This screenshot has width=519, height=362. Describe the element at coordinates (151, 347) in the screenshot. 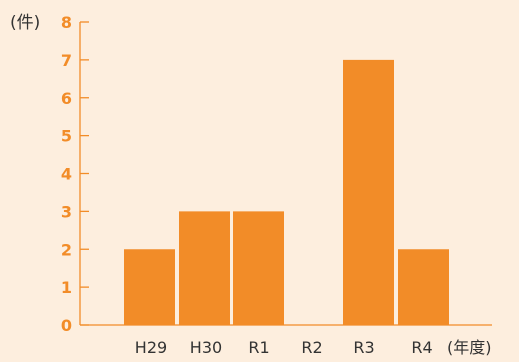

I see `x-tick-label: H29` at that location.